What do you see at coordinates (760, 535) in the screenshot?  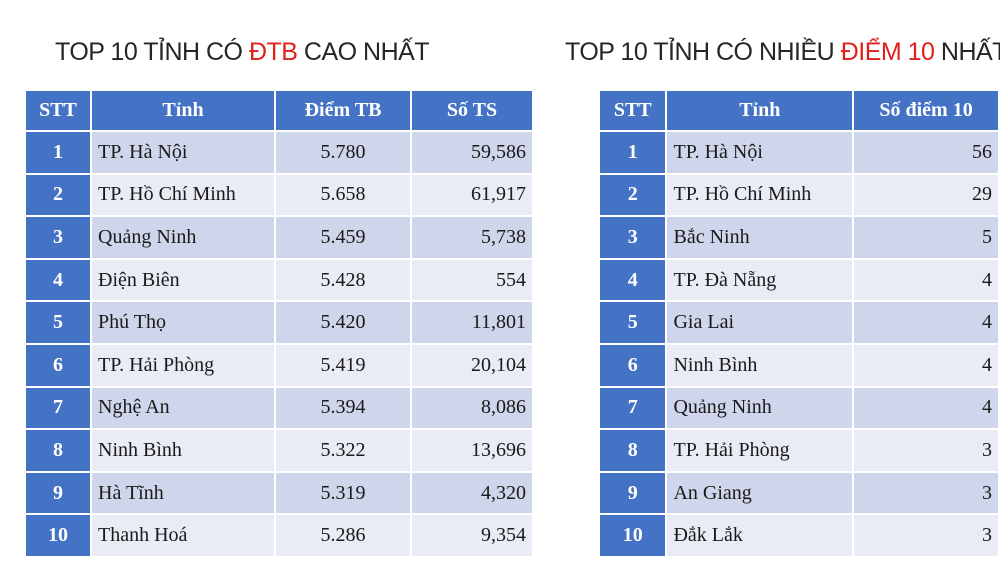 I see `table-cell: Đắk Lắk` at bounding box center [760, 535].